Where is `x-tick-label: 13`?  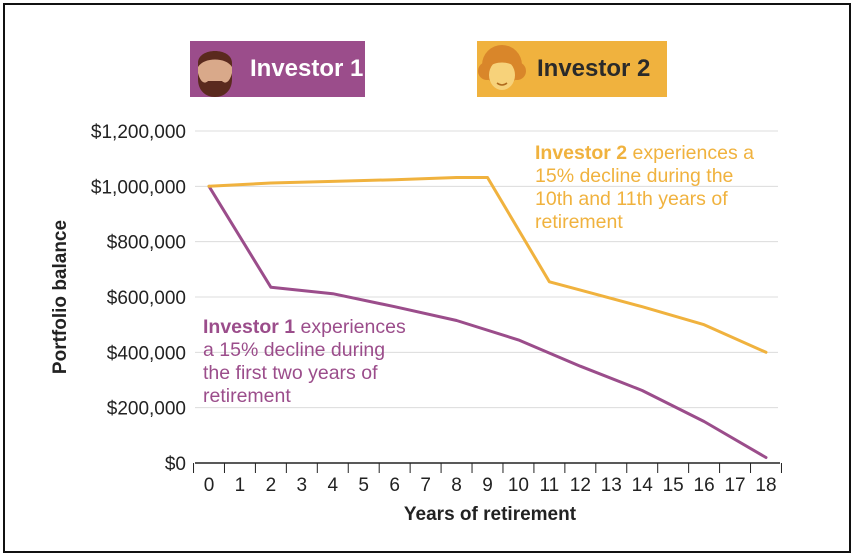 x-tick-label: 13 is located at coordinates (611, 485).